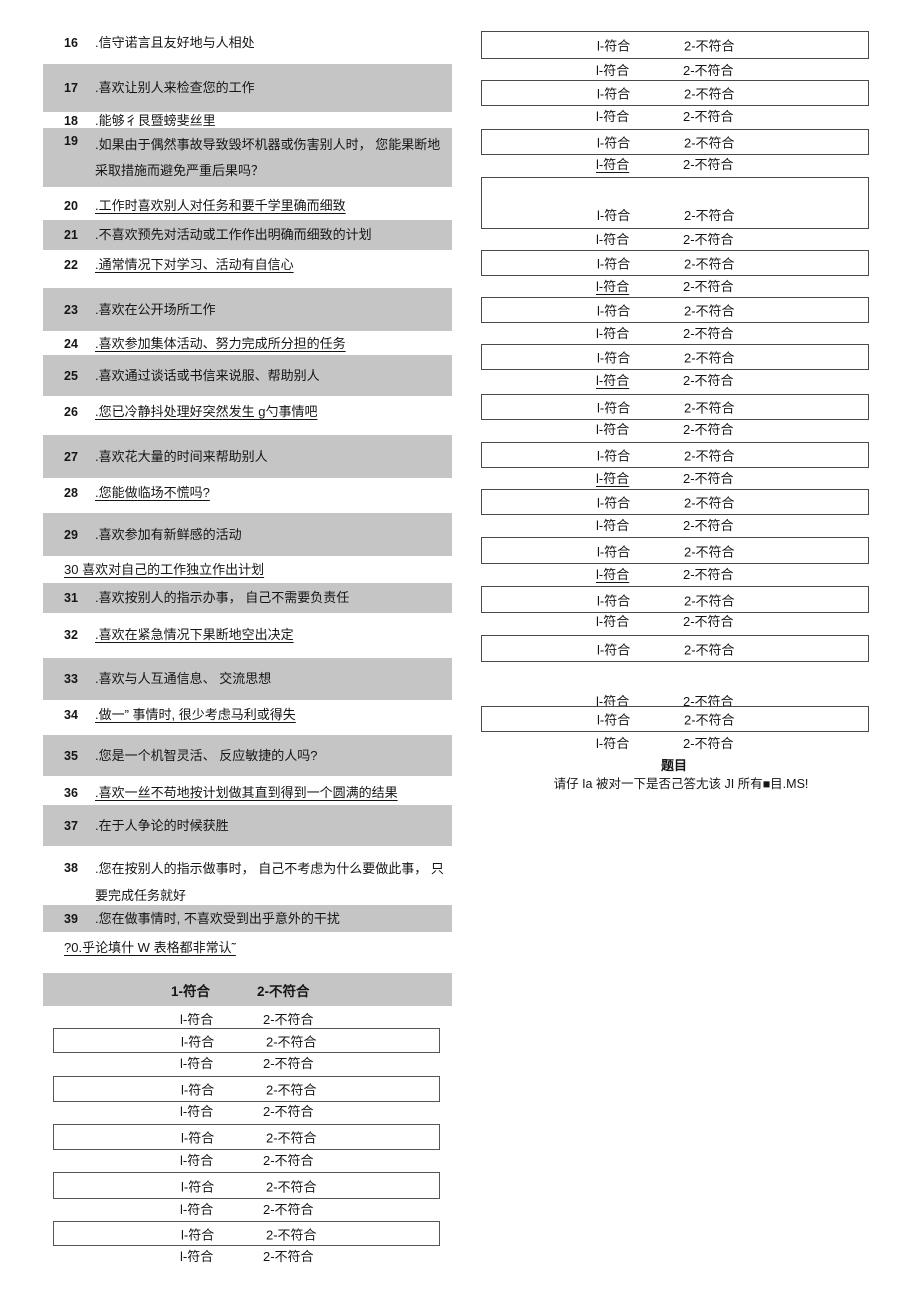 This screenshot has width=920, height=1301. Describe the element at coordinates (152, 492) in the screenshot. I see `question-text: .您能做临场不慌吗?` at that location.